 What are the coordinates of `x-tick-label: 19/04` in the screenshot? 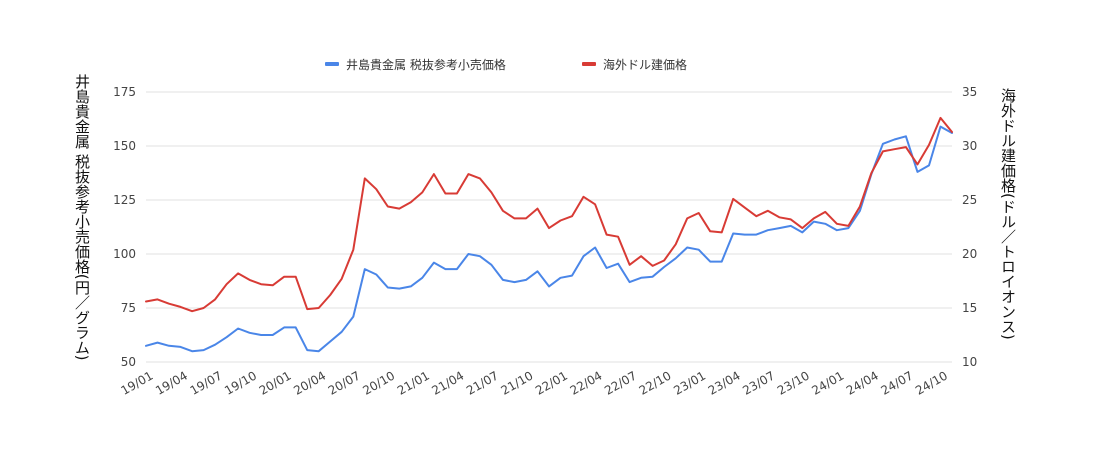 It's located at (171, 382).